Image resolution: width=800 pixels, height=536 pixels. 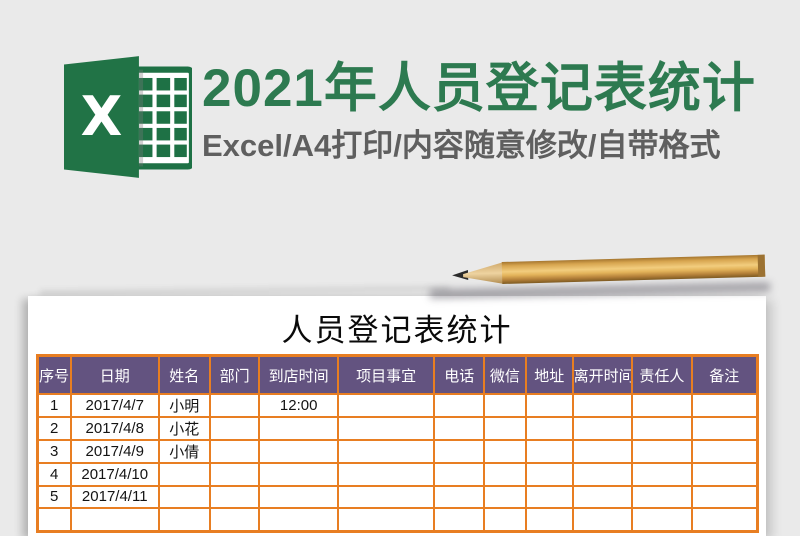 I want to click on column-header: 微信, so click(x=505, y=374).